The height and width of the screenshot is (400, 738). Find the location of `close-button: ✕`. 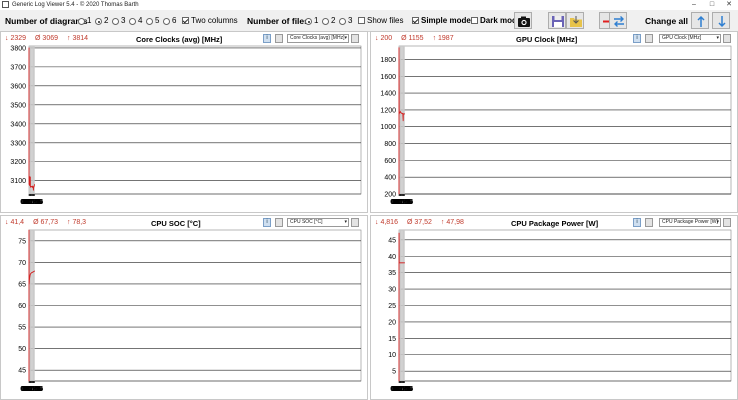

close-button: ✕ is located at coordinates (729, 4).